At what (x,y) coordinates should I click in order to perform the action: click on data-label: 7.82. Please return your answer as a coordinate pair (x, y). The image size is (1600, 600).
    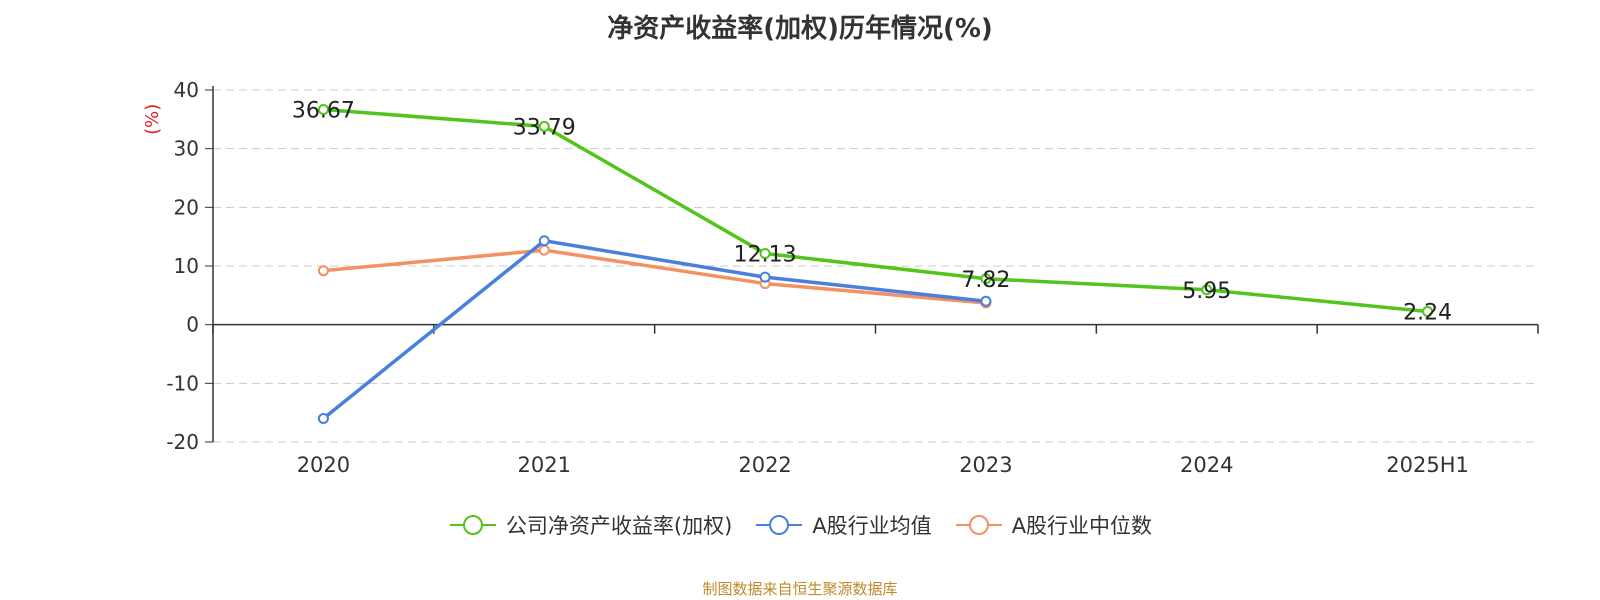
    Looking at the image, I should click on (985, 280).